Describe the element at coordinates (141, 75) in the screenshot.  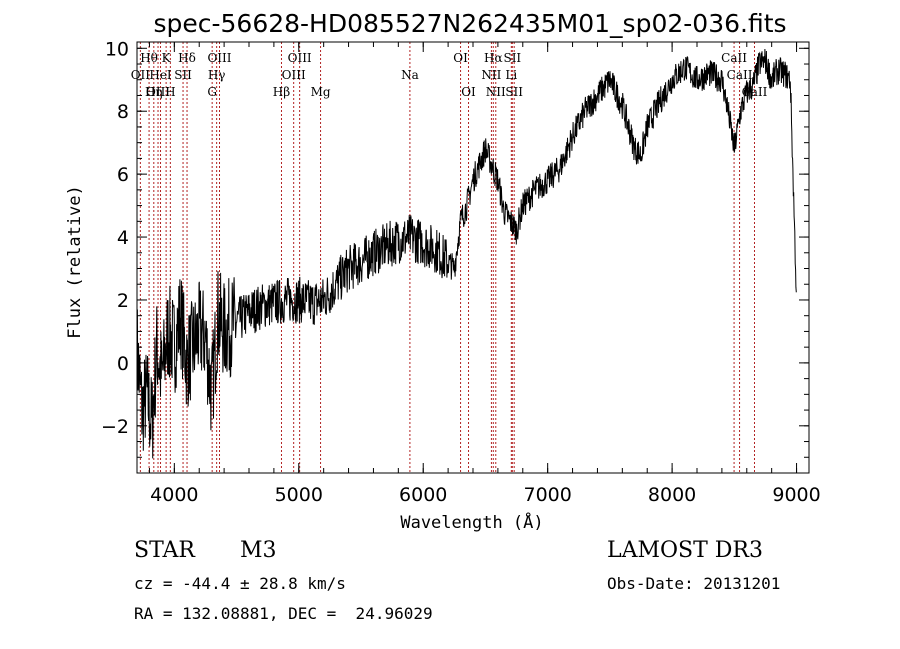
I see `line-label-9: OII` at that location.